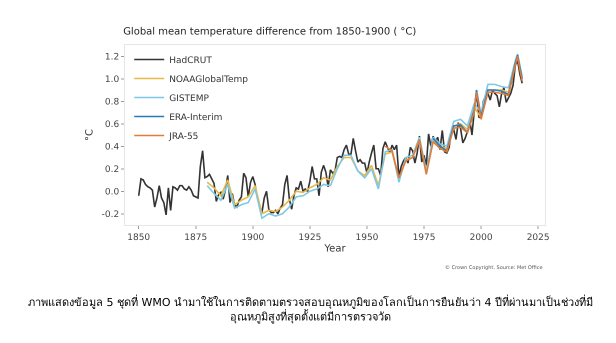 This screenshot has height=343, width=616. What do you see at coordinates (253, 237) in the screenshot?
I see `x-tick-label: 1900` at bounding box center [253, 237].